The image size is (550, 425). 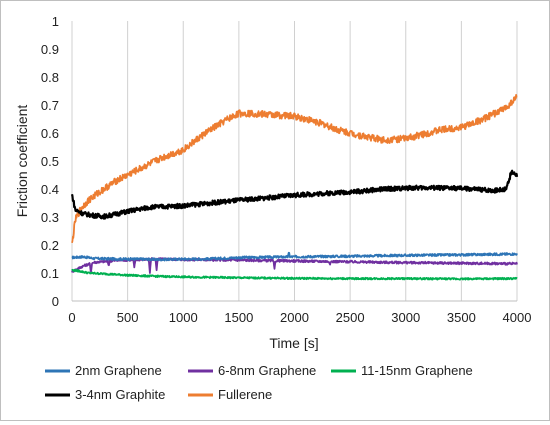 I want to click on y-tick-labels: 0 0.1 0.2 0.3 0.4 0.5 0.6 0.7 0.8 0.9 1, so click(x=50, y=161).